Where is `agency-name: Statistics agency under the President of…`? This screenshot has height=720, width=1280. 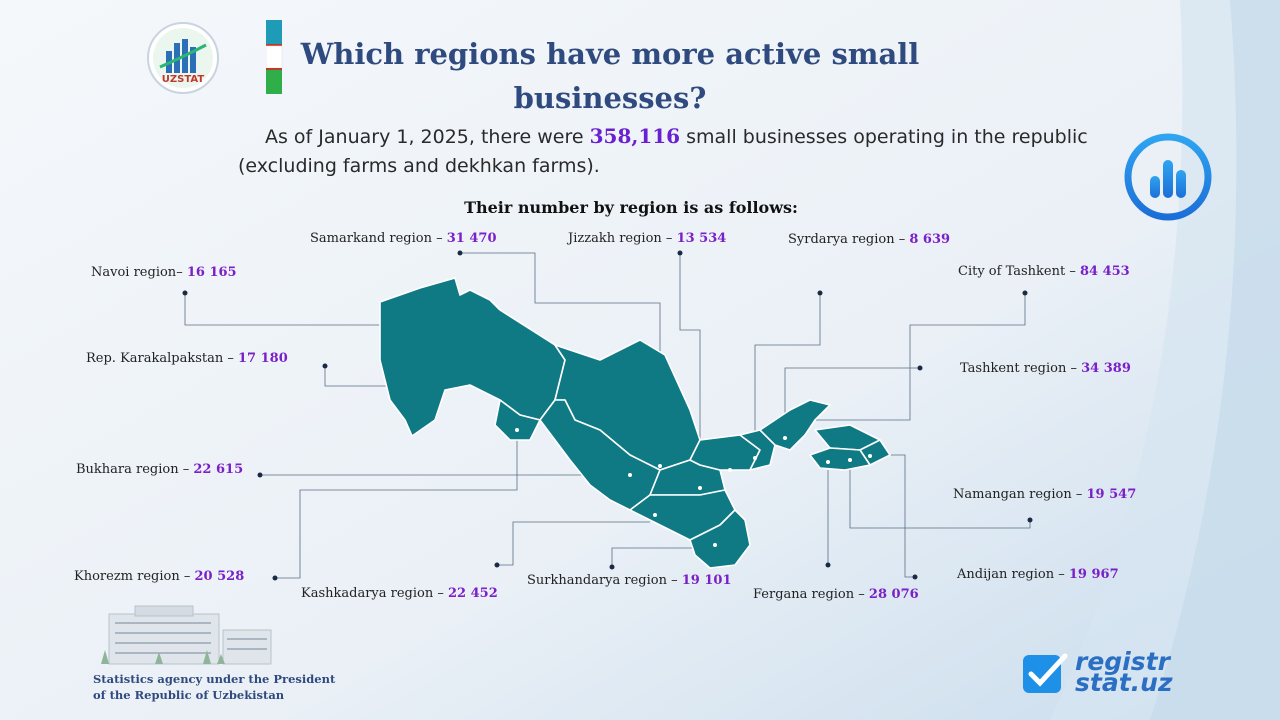
agency-name: Statistics agency under the President of… is located at coordinates (214, 687).